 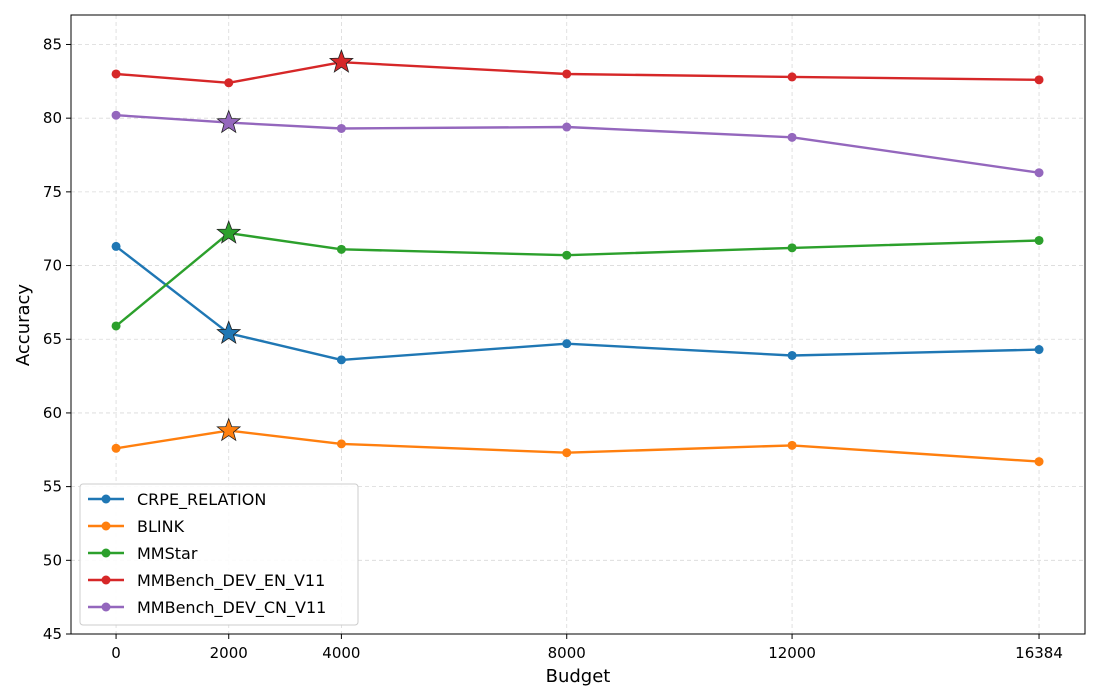 I want to click on series-blink, so click(x=577, y=442).